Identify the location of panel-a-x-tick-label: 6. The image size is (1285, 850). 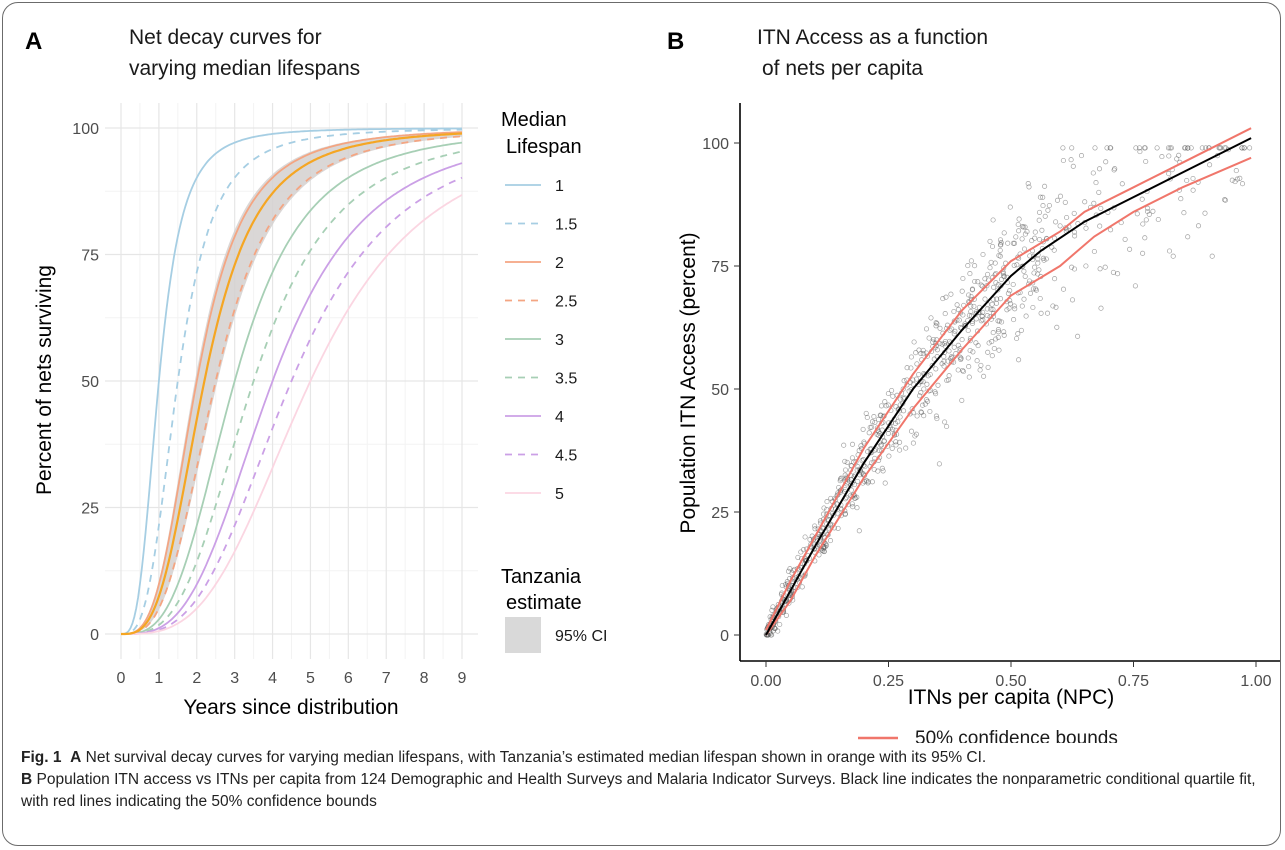
(348, 678).